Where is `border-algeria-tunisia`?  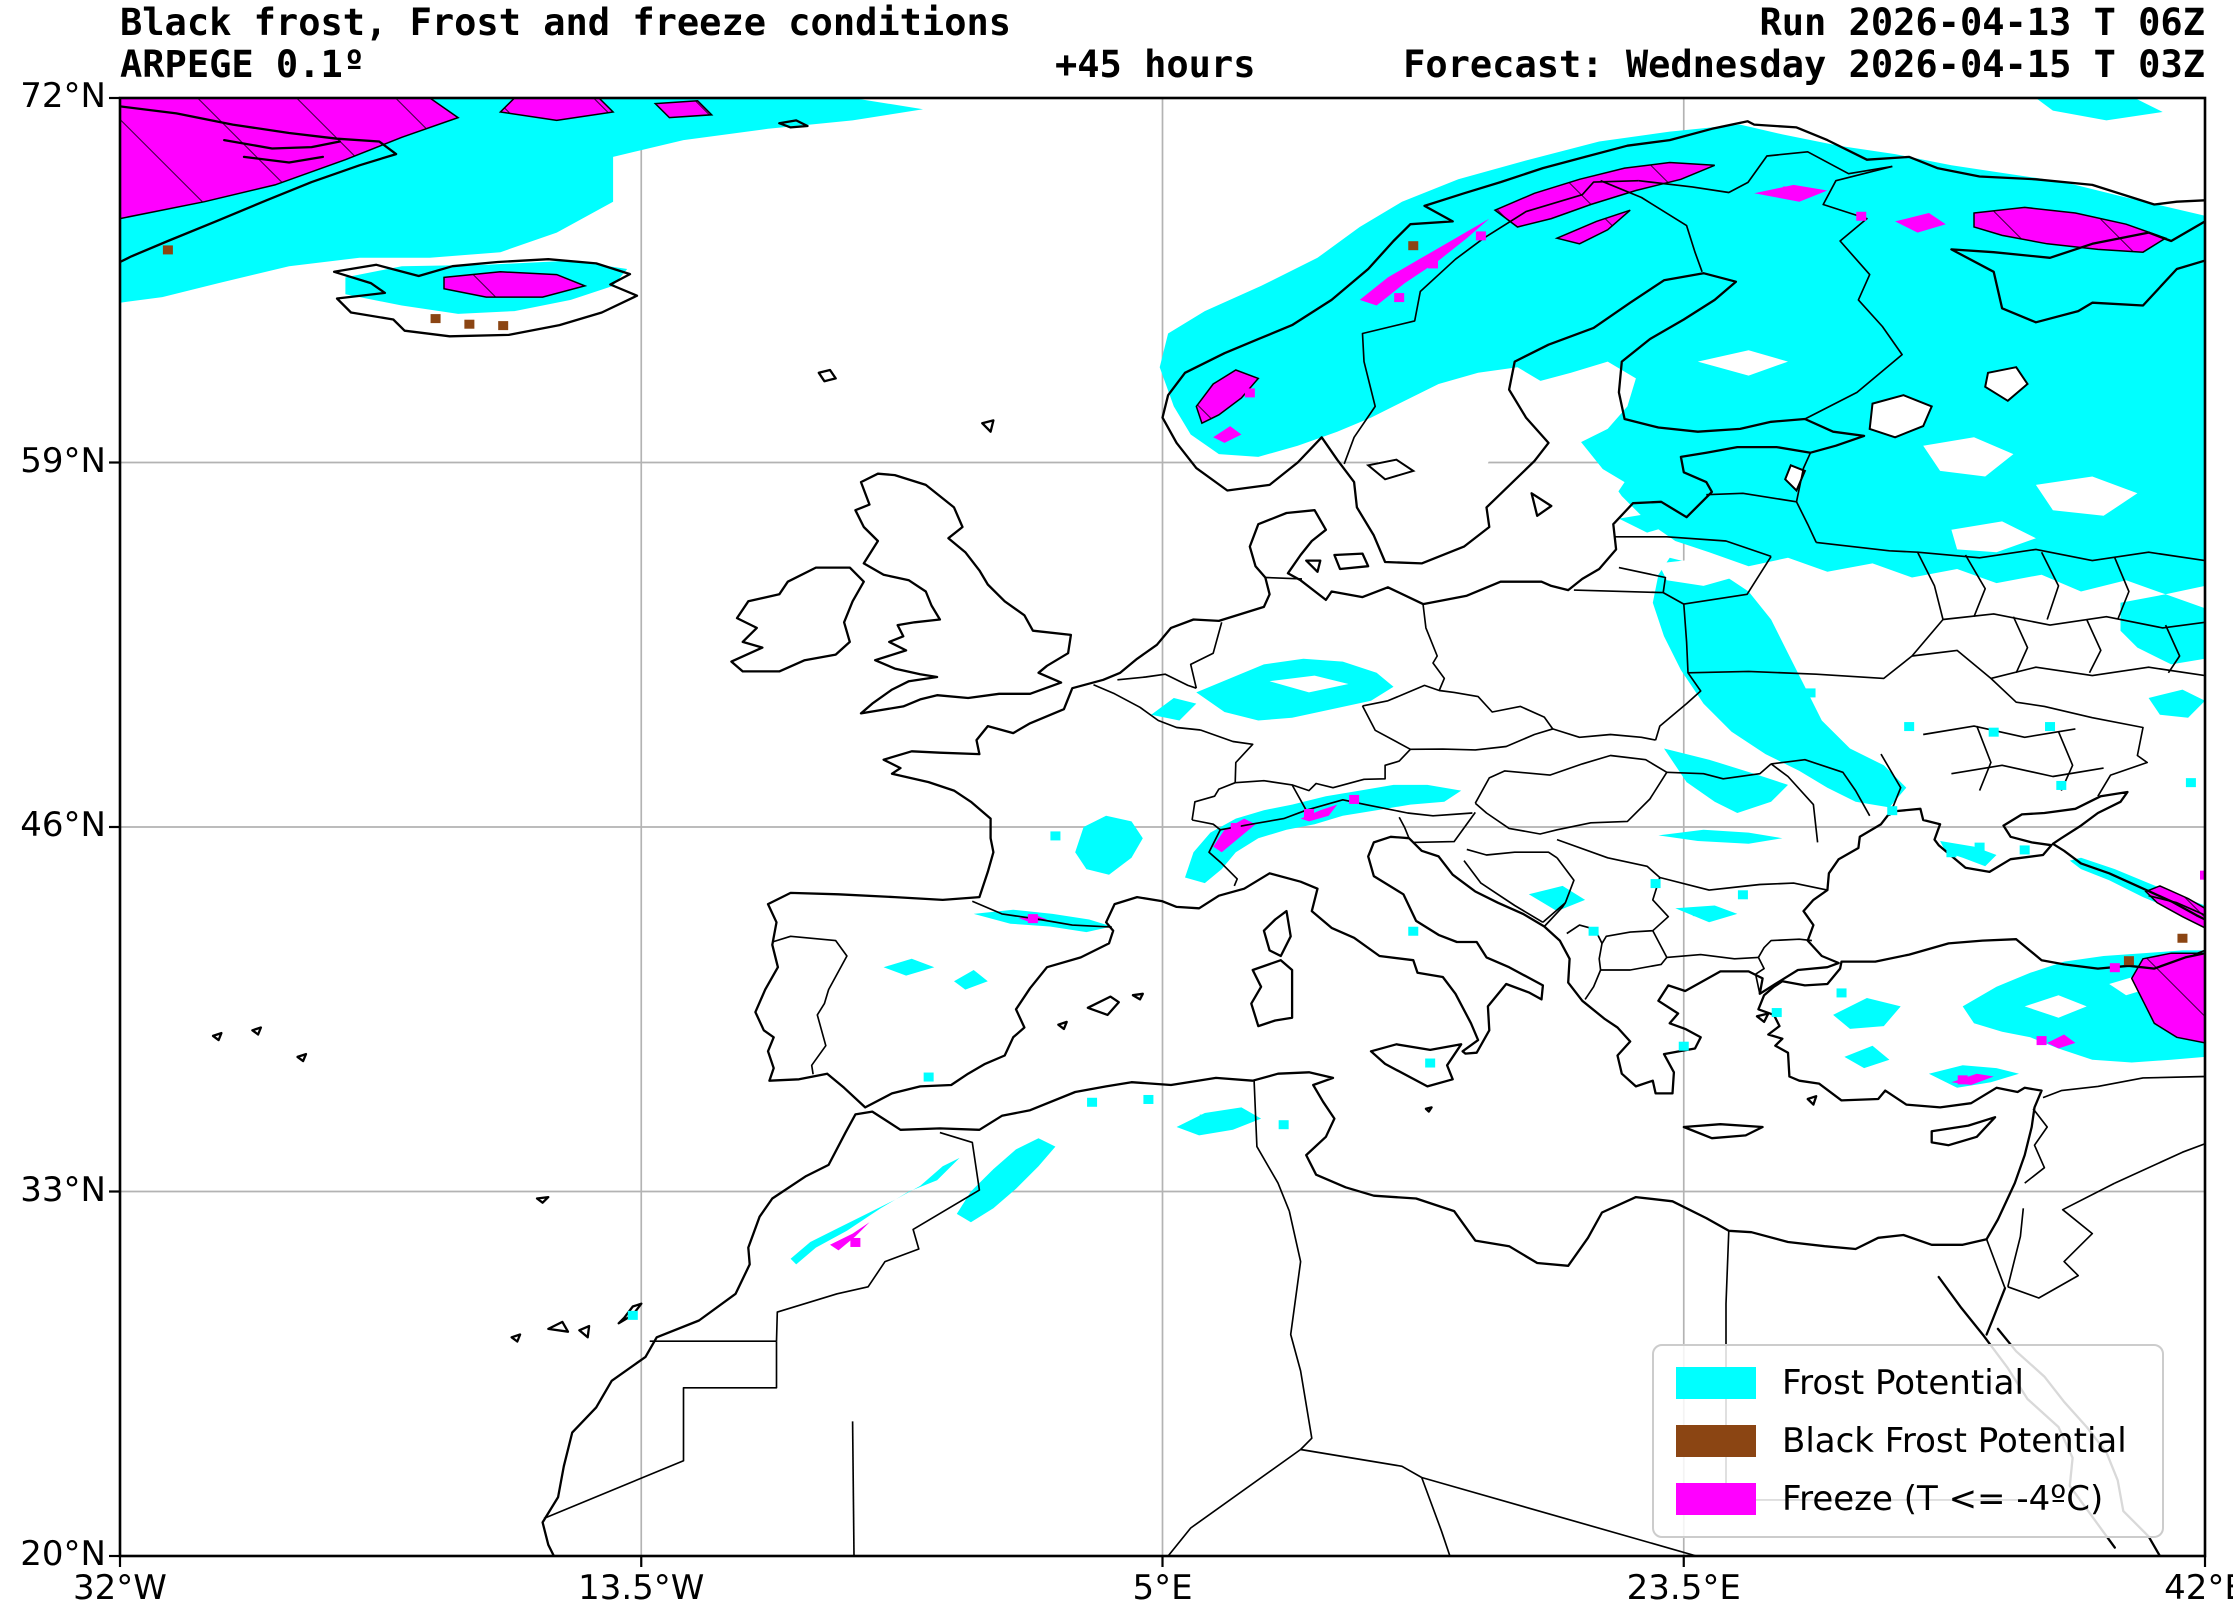
border-algeria-tunisia is located at coordinates (1272, 1146).